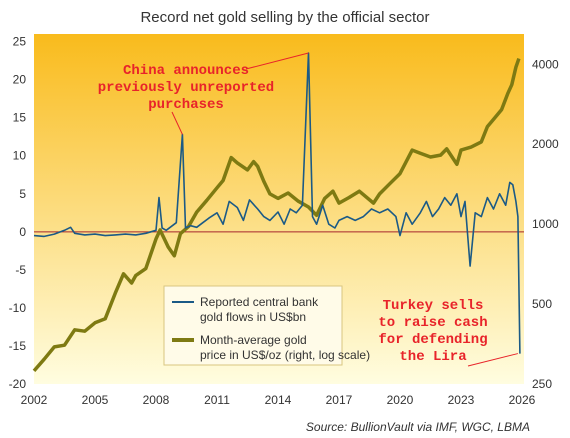 This screenshot has height=438, width=570. I want to click on legend-label-flows-1: Reported central bank, so click(259, 302).